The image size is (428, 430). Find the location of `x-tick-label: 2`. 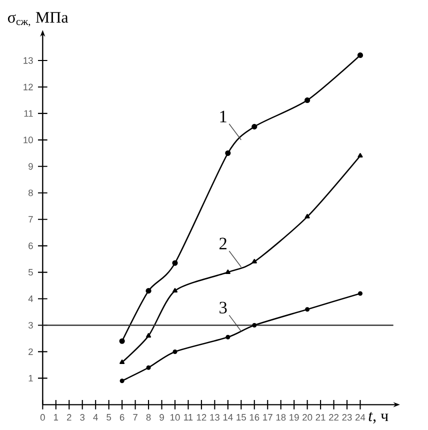

x-tick-label: 2 is located at coordinates (69, 417).